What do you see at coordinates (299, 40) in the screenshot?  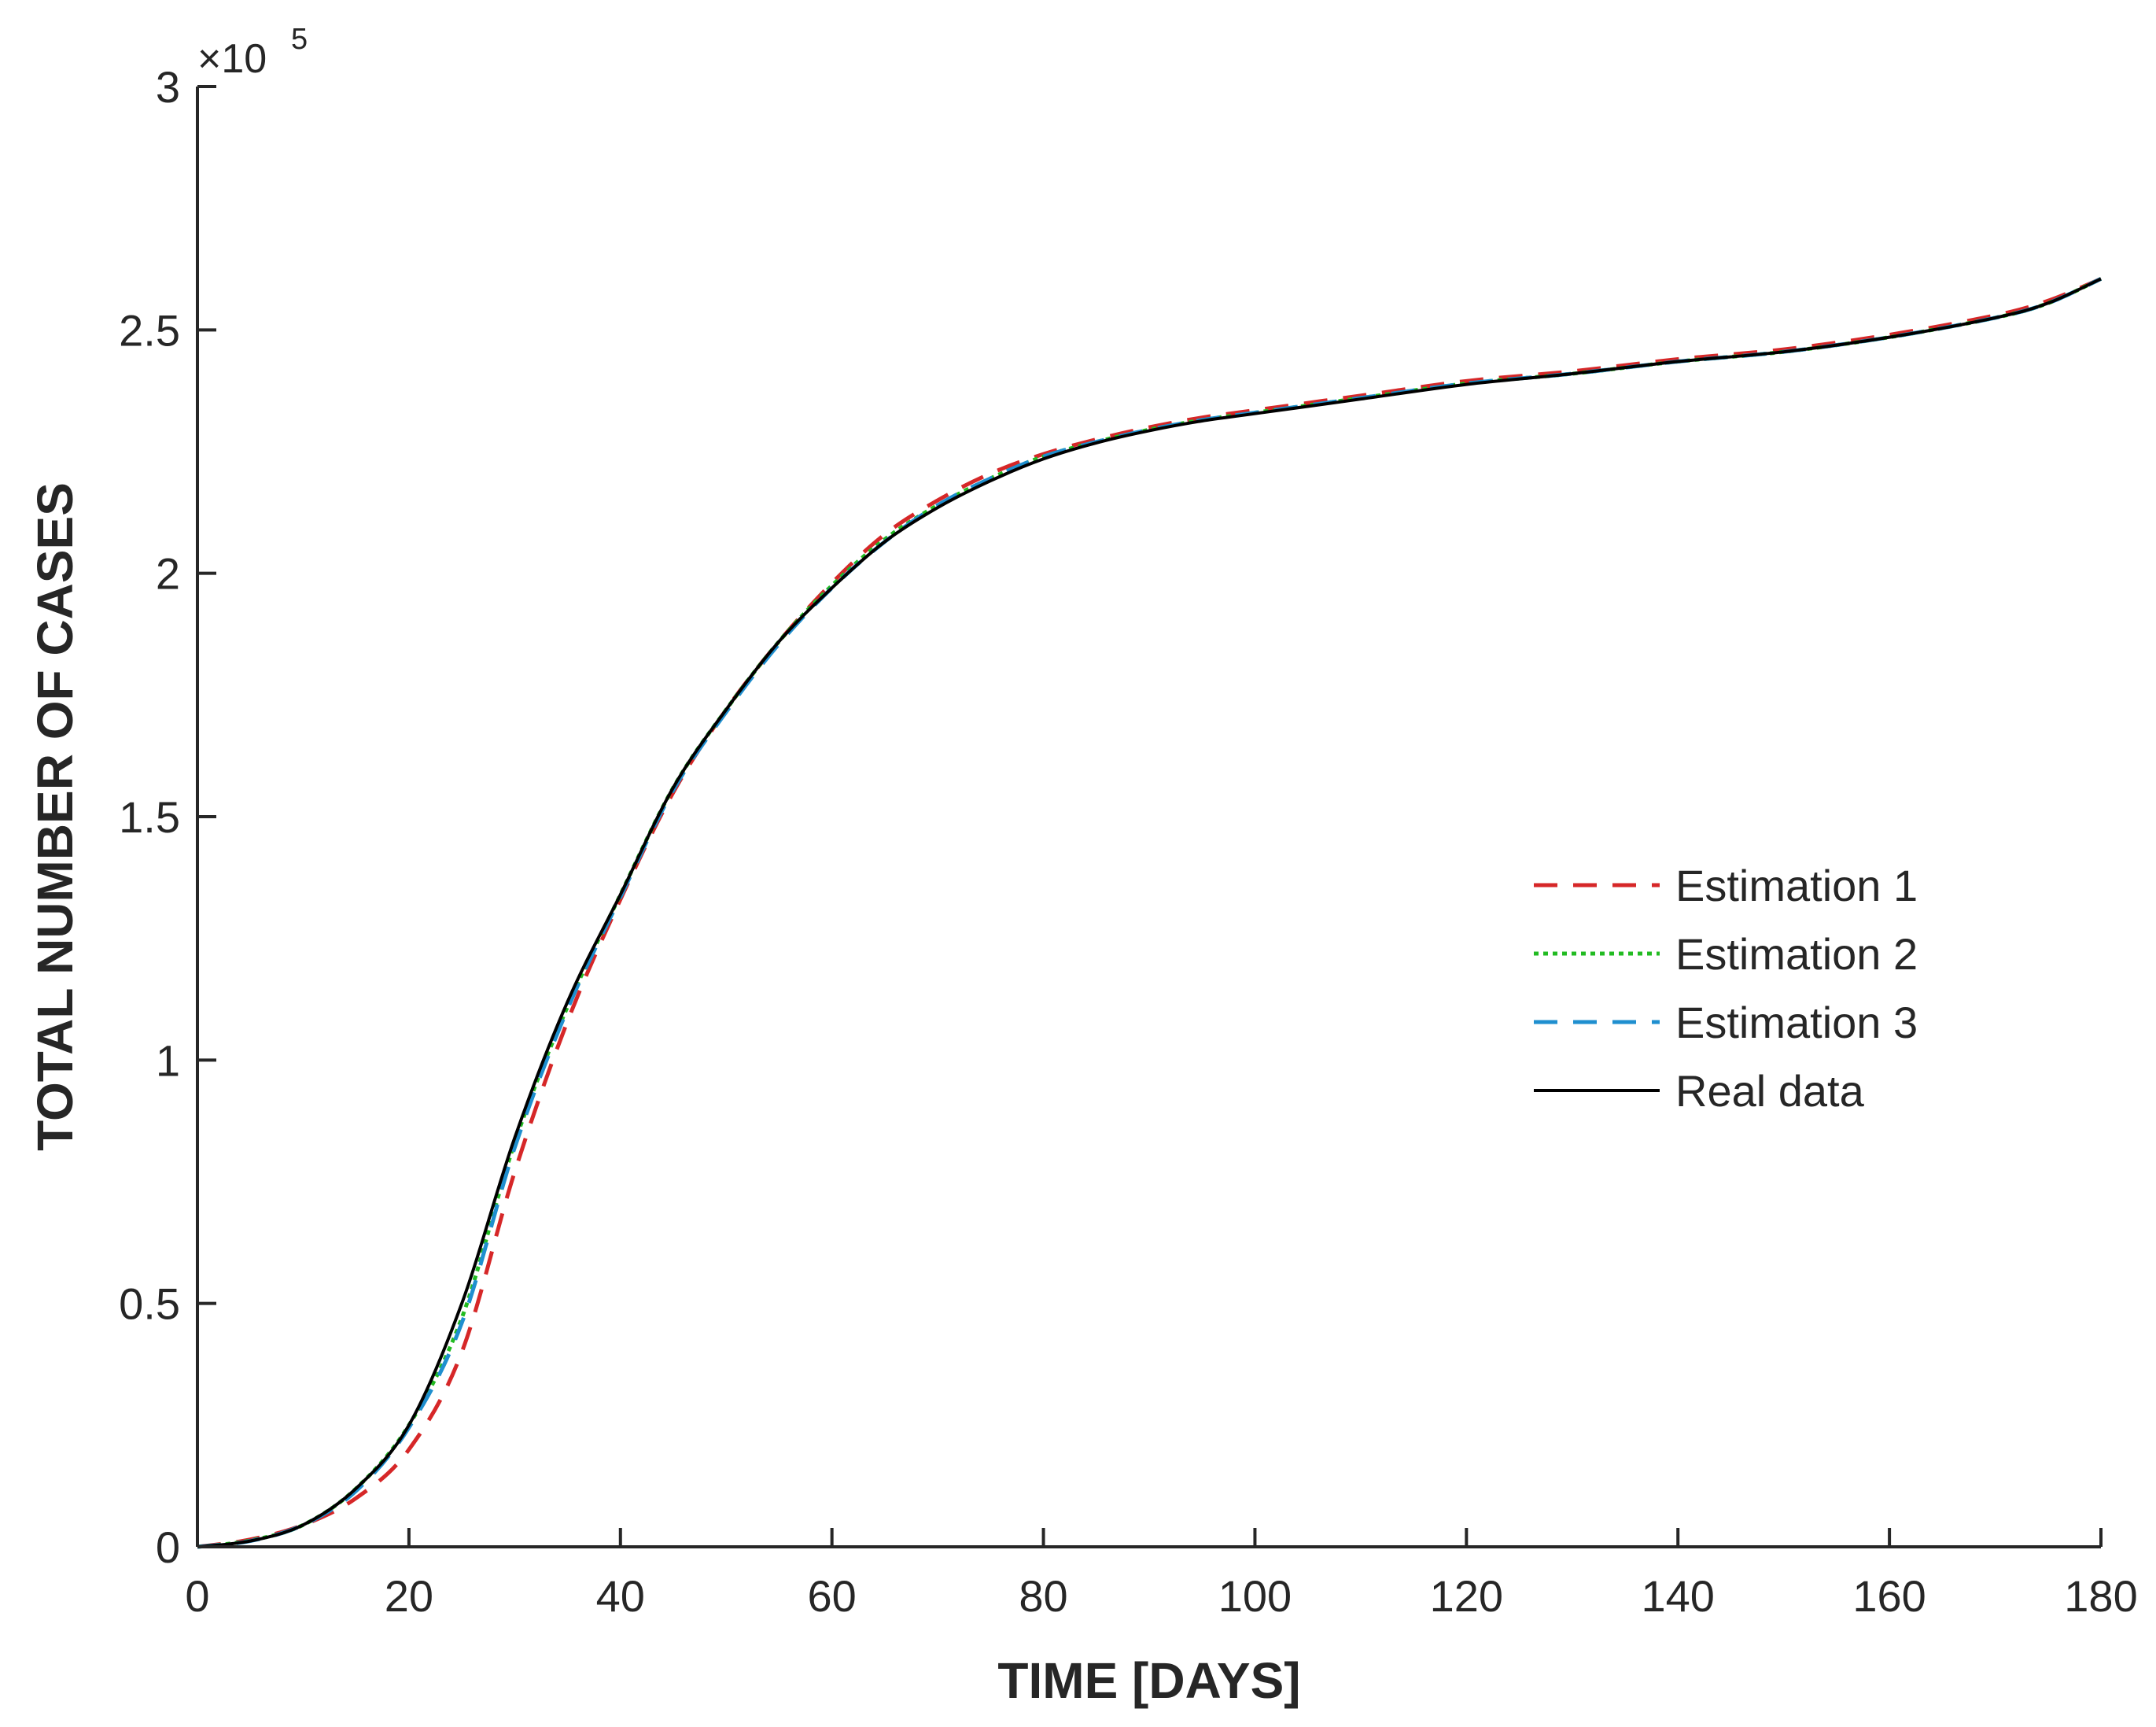 I see `y-multiplier-exponent: 5` at bounding box center [299, 40].